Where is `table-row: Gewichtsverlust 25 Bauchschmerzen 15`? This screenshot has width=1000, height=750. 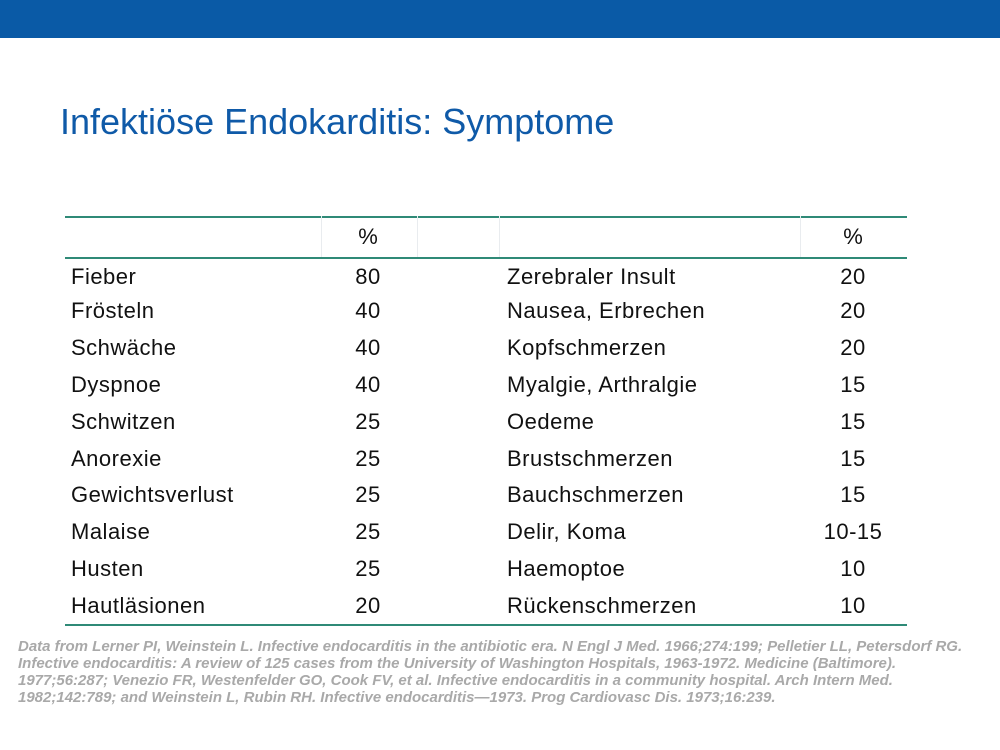
table-row: Gewichtsverlust 25 Bauchschmerzen 15 is located at coordinates (486, 495).